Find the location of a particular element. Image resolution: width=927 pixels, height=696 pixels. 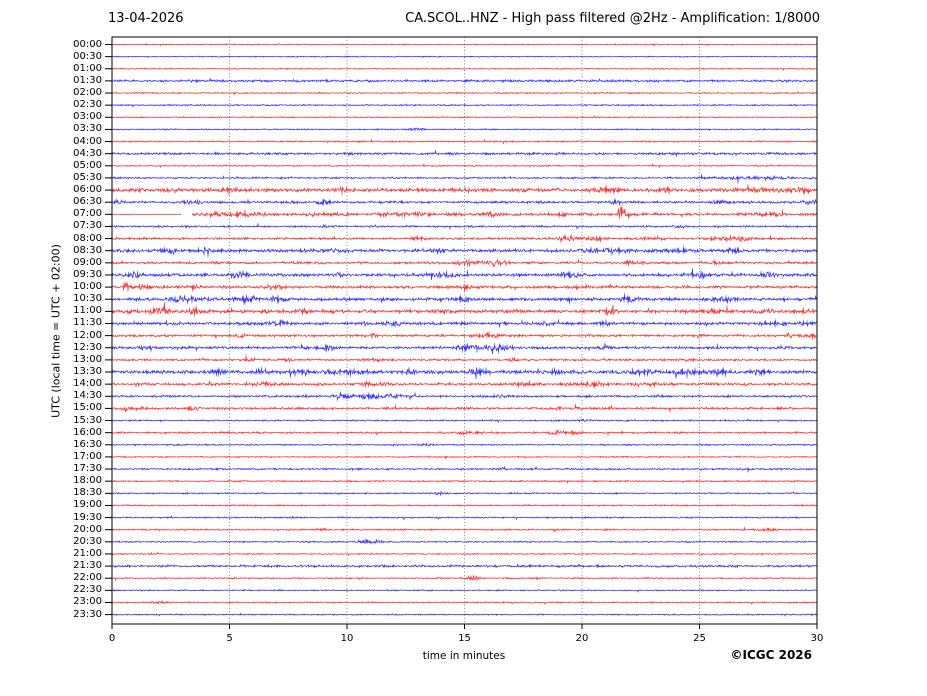

x-tick-label: 25 is located at coordinates (699, 638).